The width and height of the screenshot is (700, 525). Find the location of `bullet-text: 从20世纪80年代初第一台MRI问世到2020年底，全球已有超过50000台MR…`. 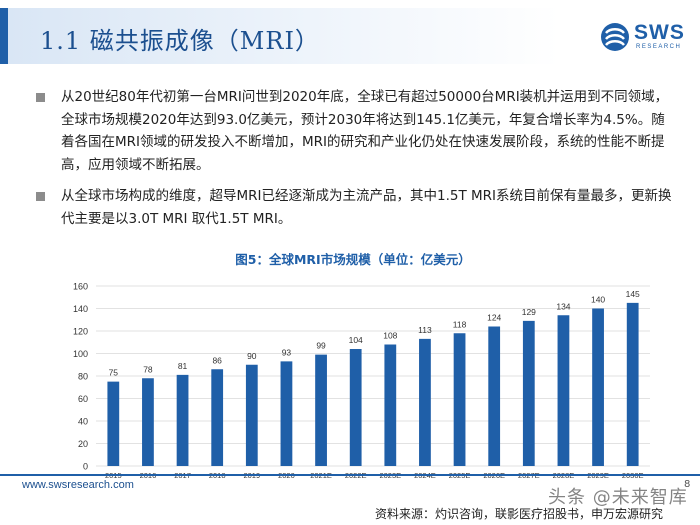

bullet-text: 从20世纪80年代初第一台MRI问世到2020年底，全球已有超过50000台MR… is located at coordinates (365, 131).